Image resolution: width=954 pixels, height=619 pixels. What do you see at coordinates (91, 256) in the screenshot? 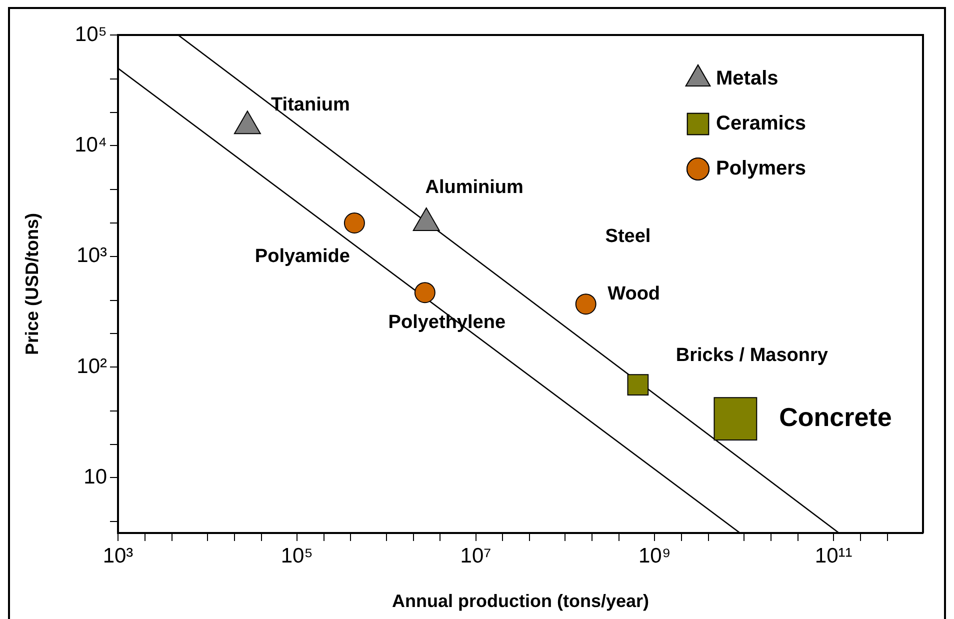
I see `y-tick-label: 10³` at bounding box center [91, 256].